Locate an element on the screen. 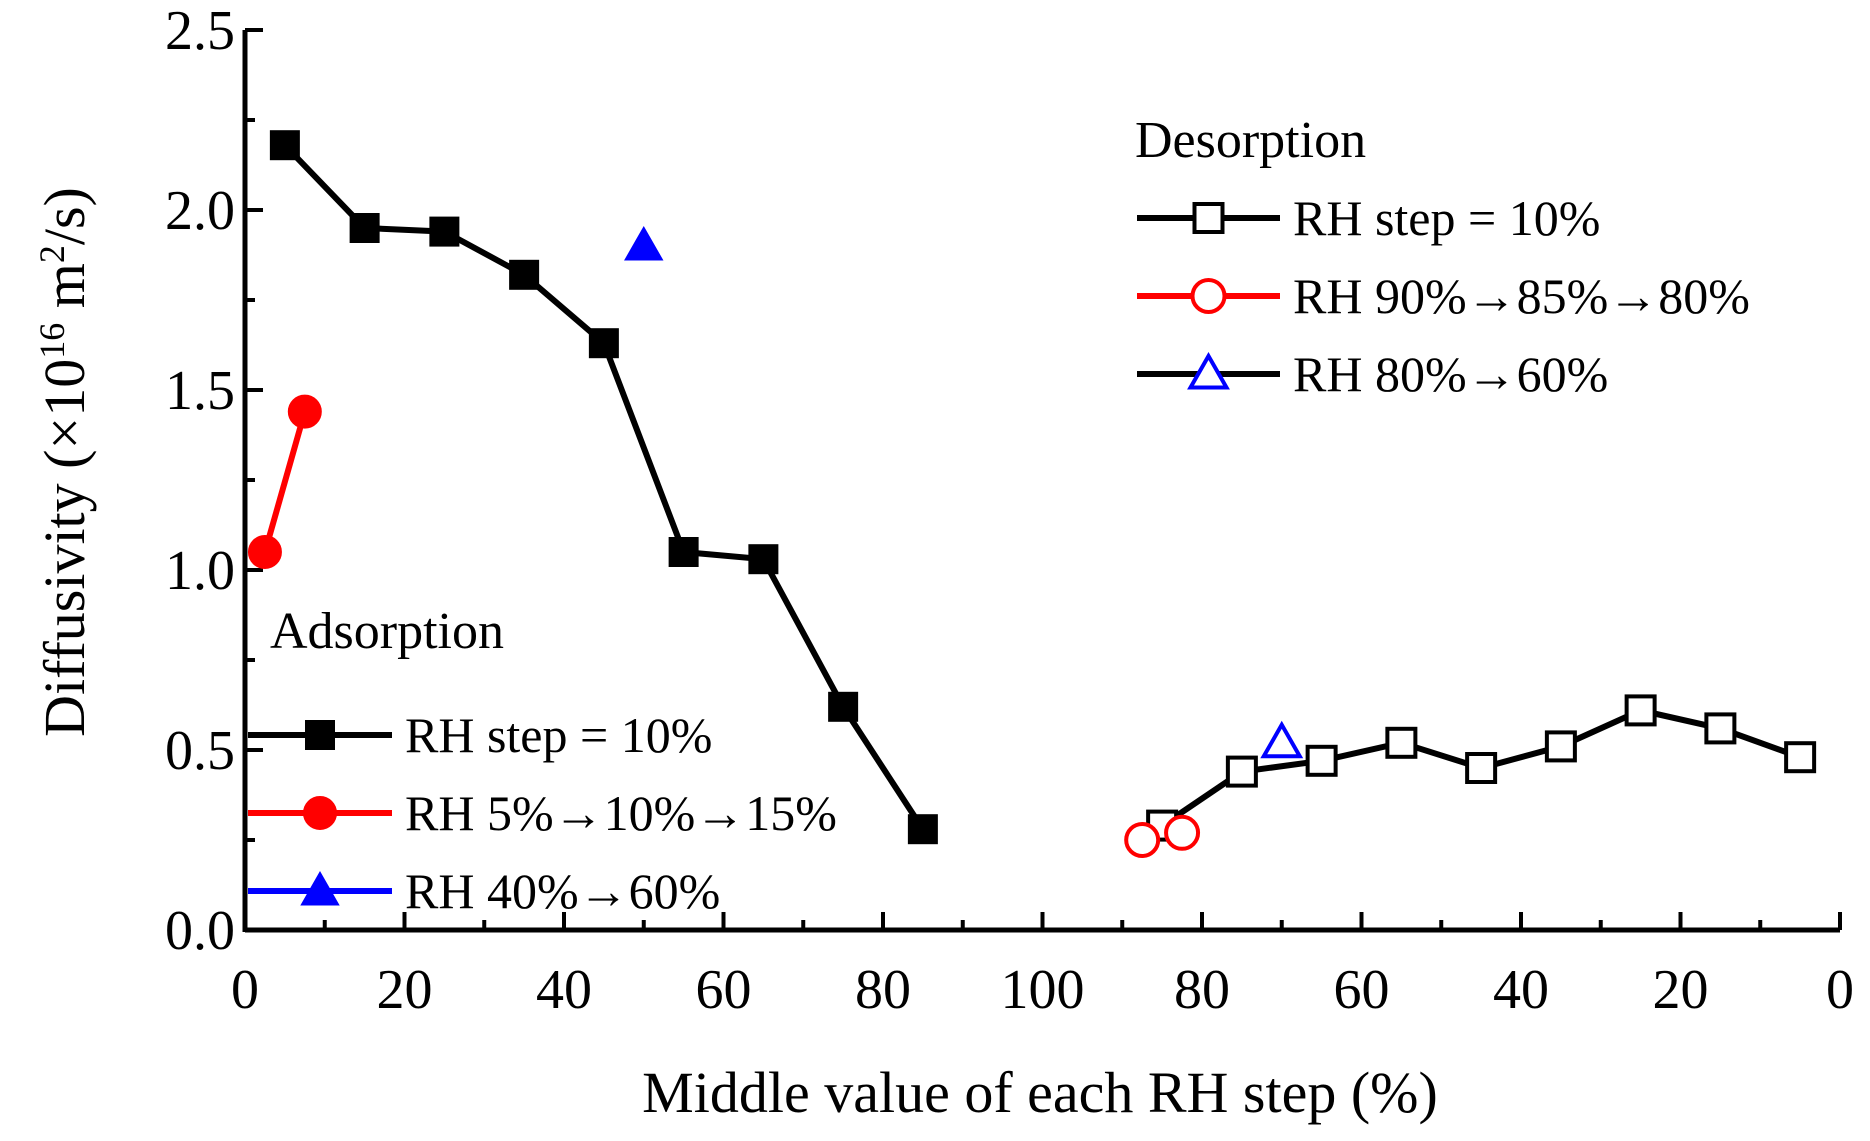 The height and width of the screenshot is (1141, 1870). series-line is located at coordinates (285, 481).